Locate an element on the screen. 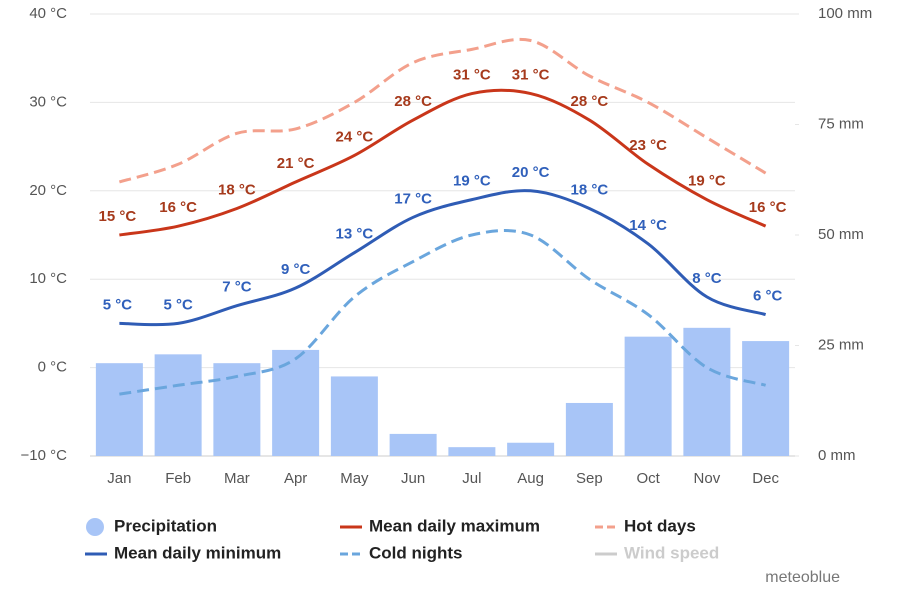 The image size is (900, 600). y-tick-label: 10 °C is located at coordinates (48, 278).